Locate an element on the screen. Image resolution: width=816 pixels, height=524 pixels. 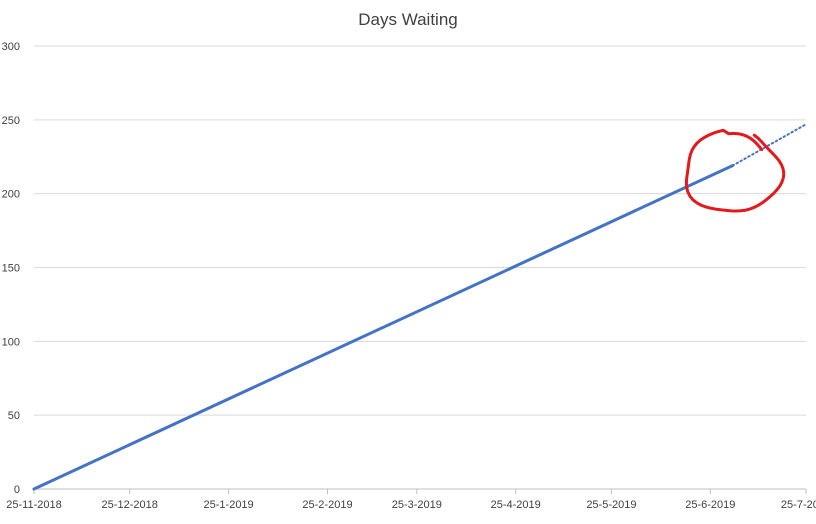
red-circle-annotation is located at coordinates (735, 170).